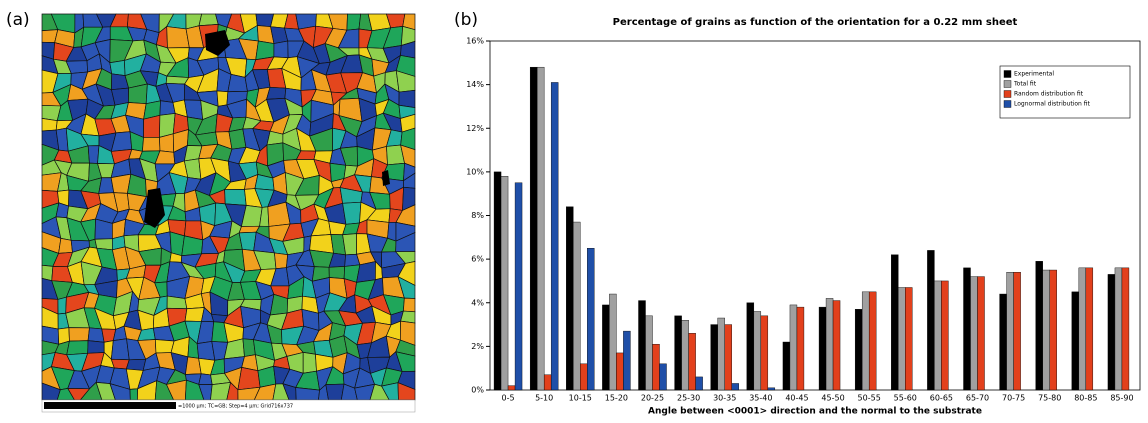 The image size is (1148, 423). I want to click on legend-box, so click(1065, 92).